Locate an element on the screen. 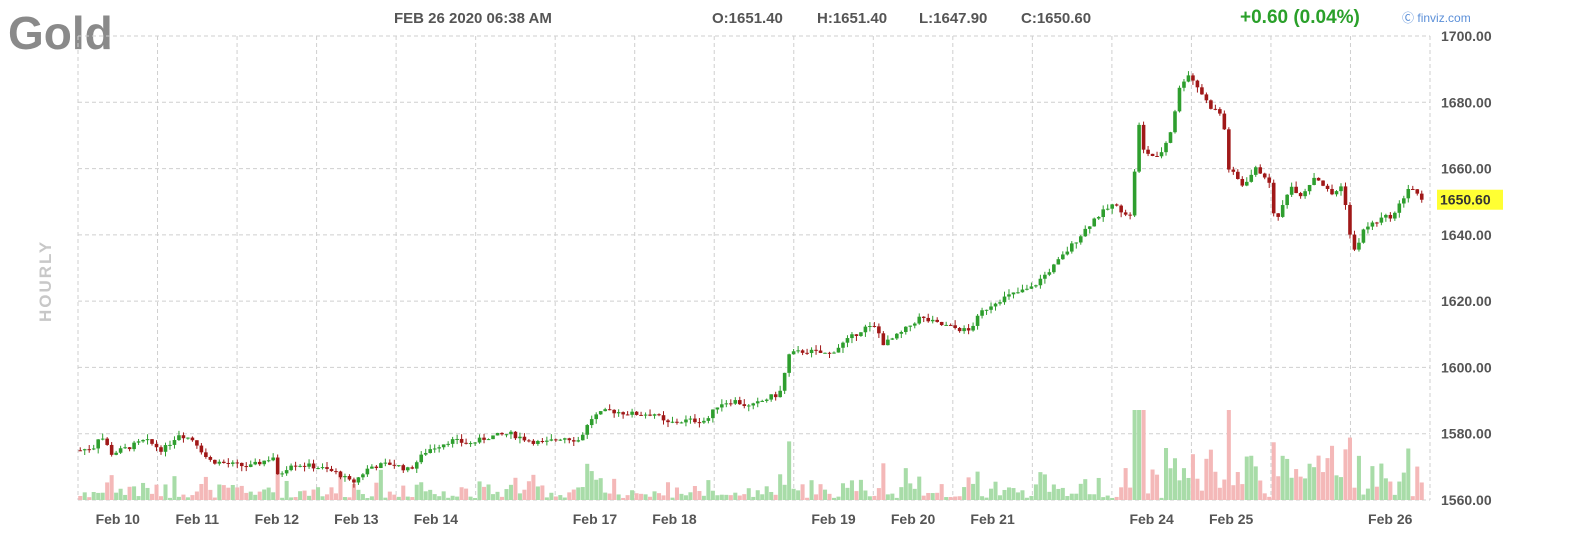 The height and width of the screenshot is (541, 1573). open-value: O:1651.40 is located at coordinates (747, 18).